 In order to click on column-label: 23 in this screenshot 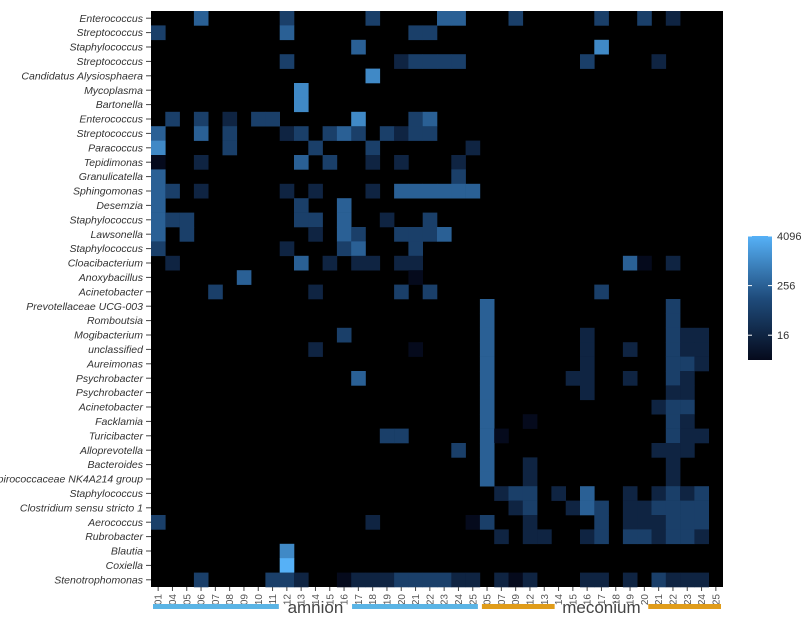, I will do `click(688, 600)`.